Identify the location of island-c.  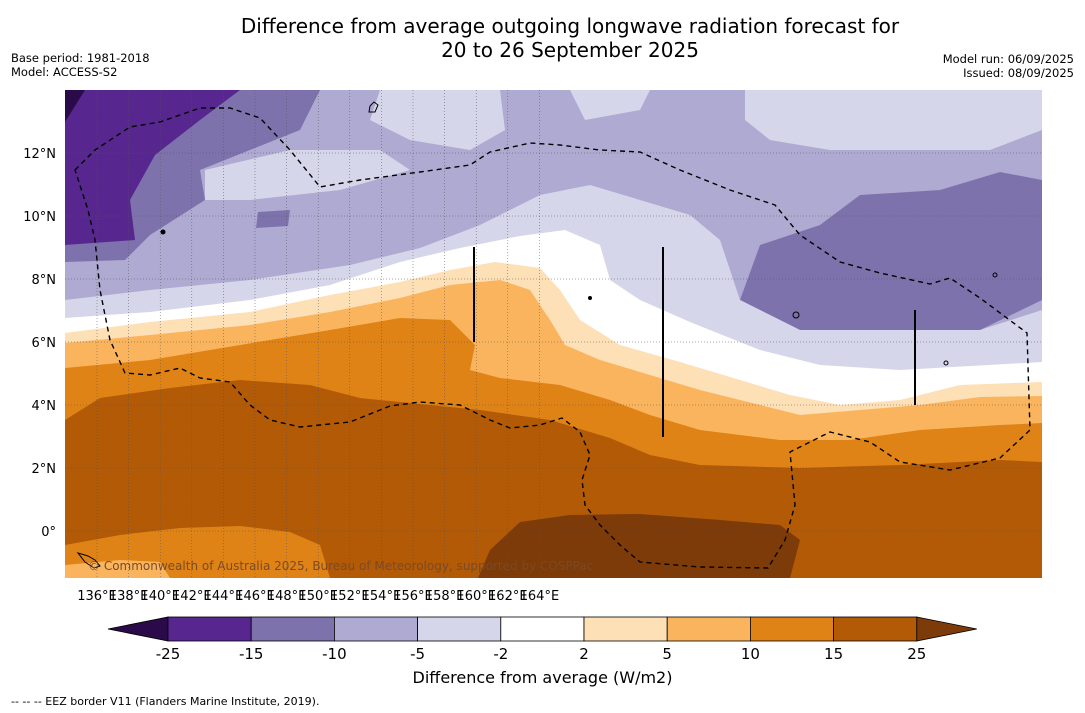
(946, 363).